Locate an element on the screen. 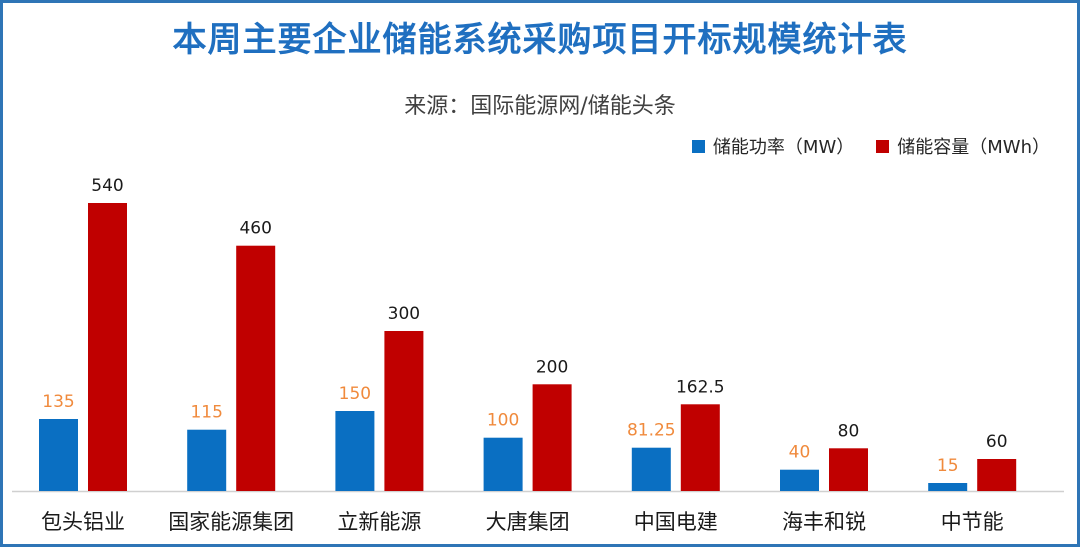 The width and height of the screenshot is (1080, 547). power-value-label-4: 81.25 is located at coordinates (651, 431).